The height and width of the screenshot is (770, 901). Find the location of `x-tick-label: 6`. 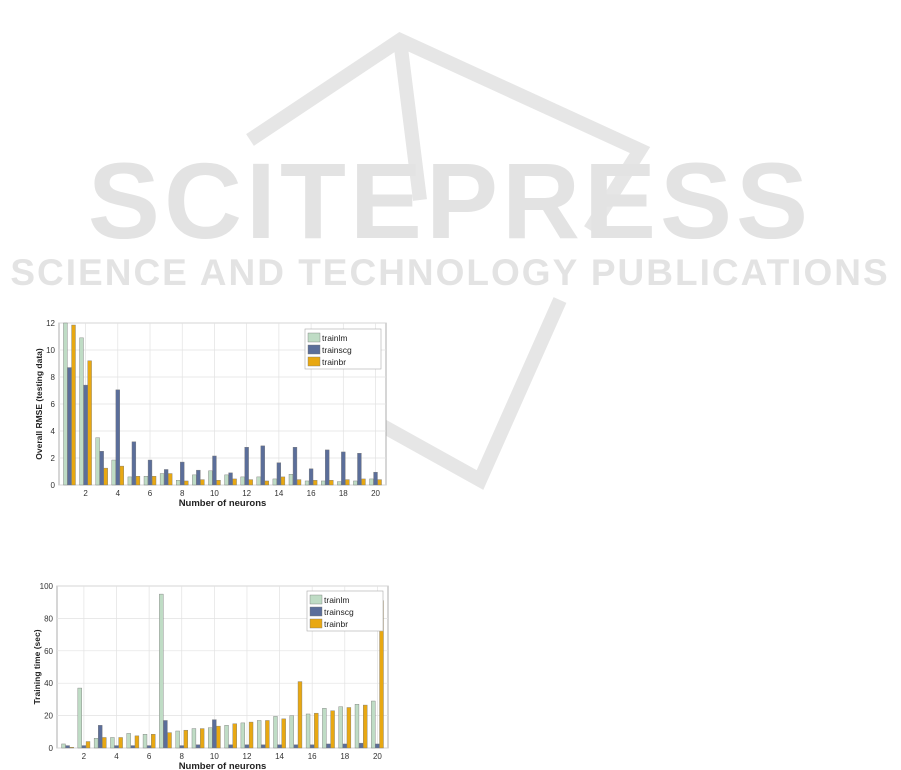

x-tick-label: 6 is located at coordinates (150, 493).